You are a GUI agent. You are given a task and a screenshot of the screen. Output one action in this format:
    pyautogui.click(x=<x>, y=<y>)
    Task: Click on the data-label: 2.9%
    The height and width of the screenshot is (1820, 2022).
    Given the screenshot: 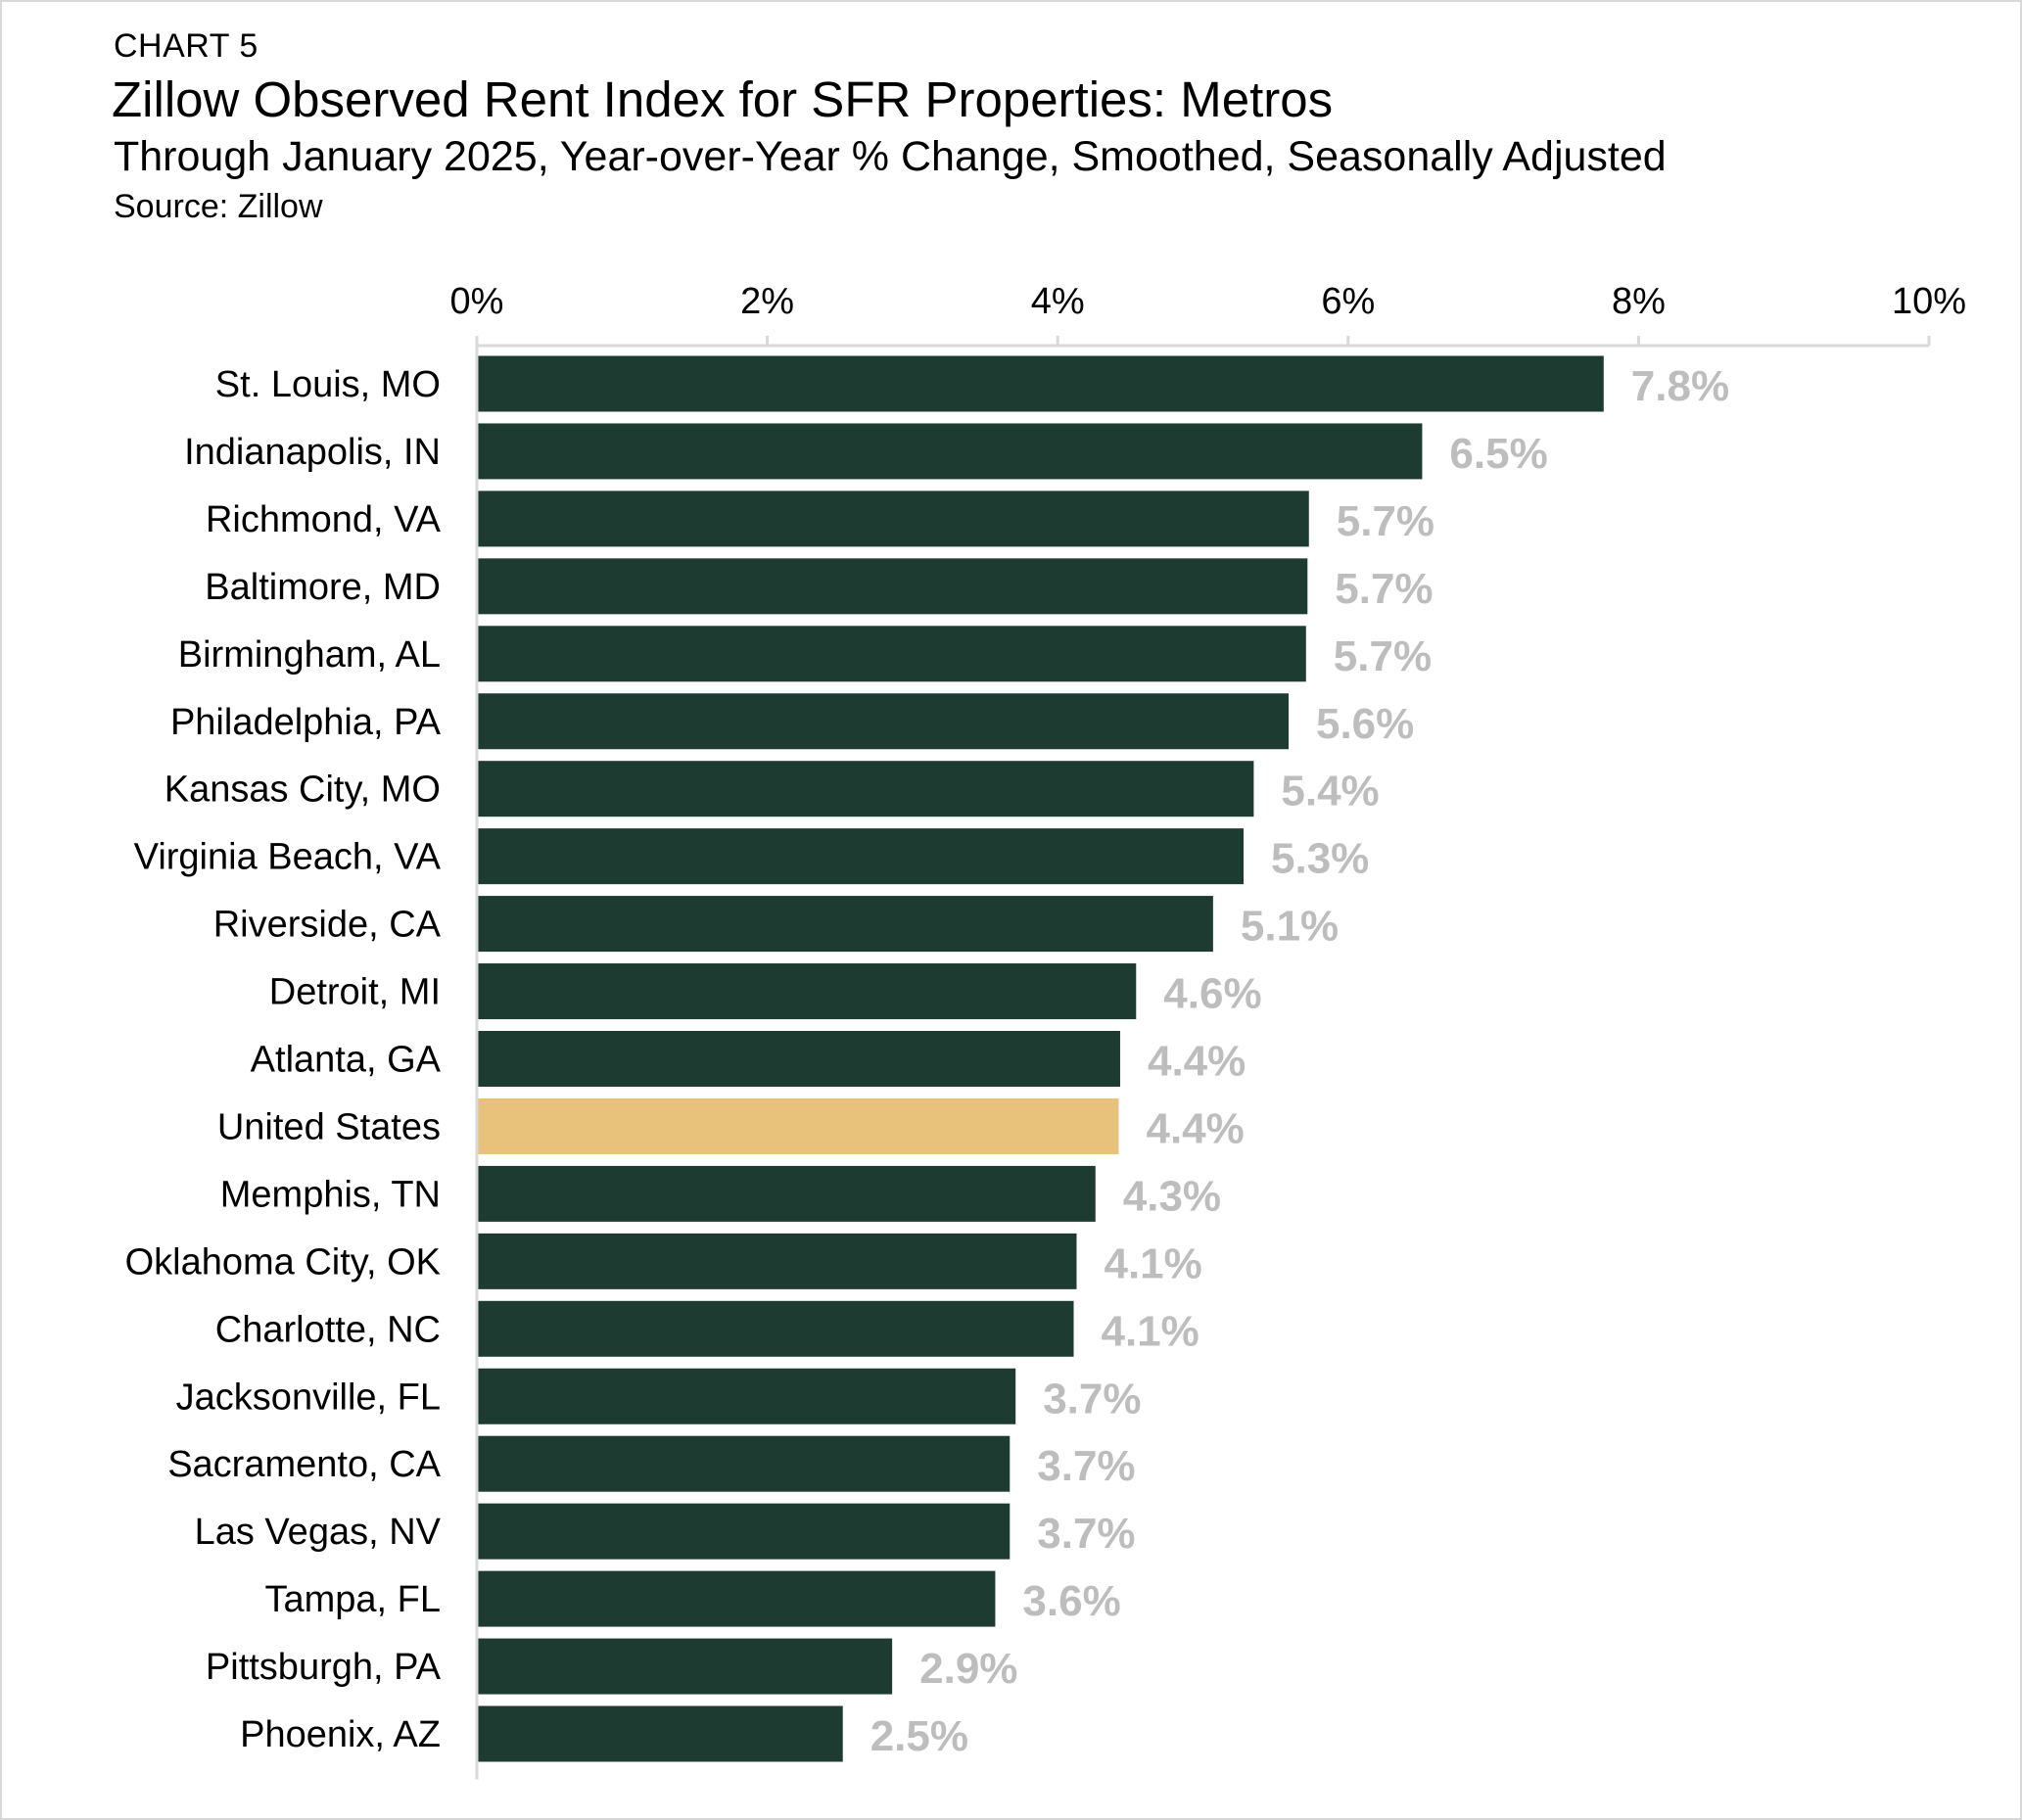 What is the action you would take?
    pyautogui.click(x=968, y=1669)
    